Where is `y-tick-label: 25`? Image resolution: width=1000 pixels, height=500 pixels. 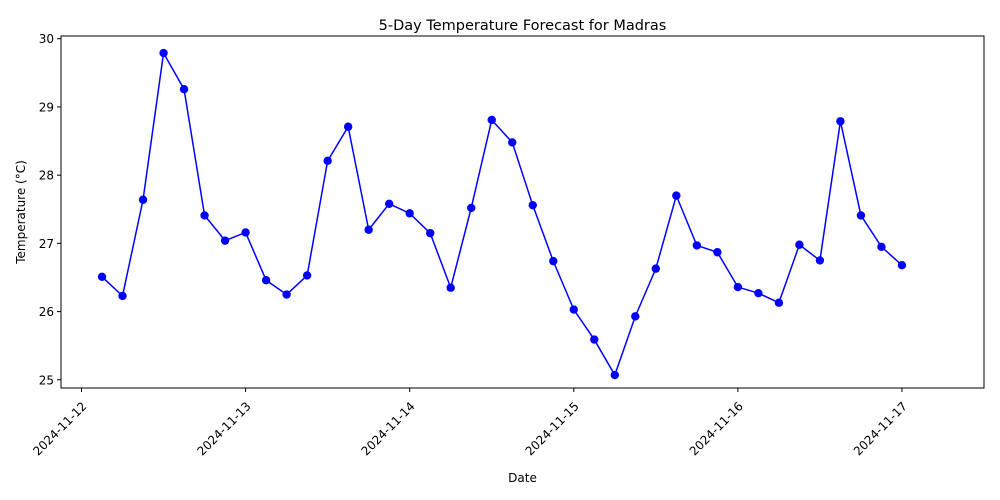 y-tick-label: 25 is located at coordinates (46, 380).